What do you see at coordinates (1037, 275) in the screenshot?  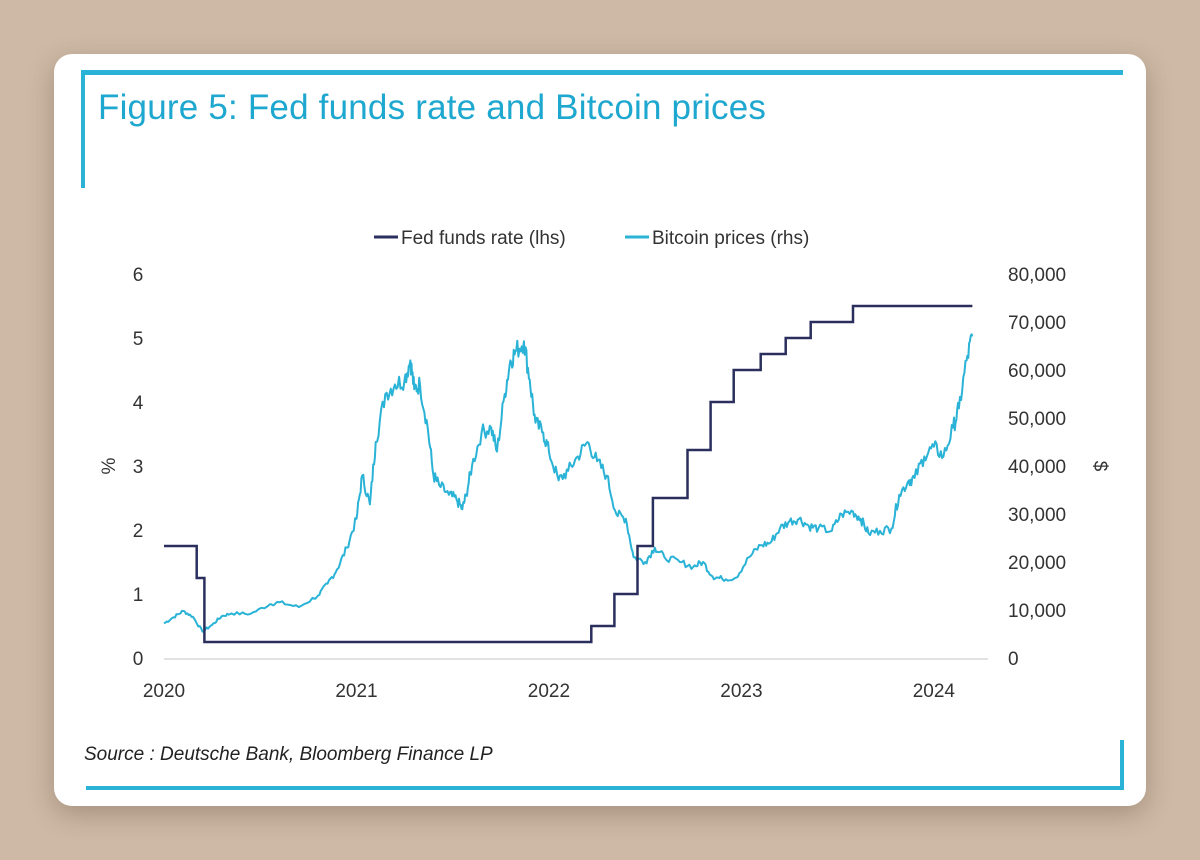 I see `y-right-tick-label: 80,000` at bounding box center [1037, 275].